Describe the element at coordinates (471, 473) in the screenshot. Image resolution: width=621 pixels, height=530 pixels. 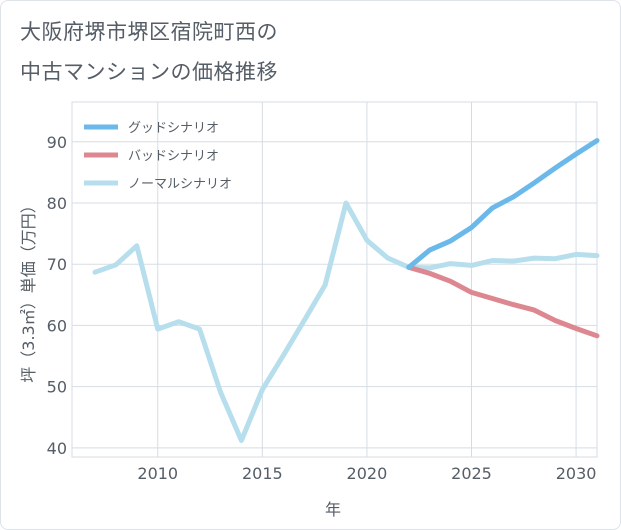
I see `x-tick-label-2025: 2025` at that location.